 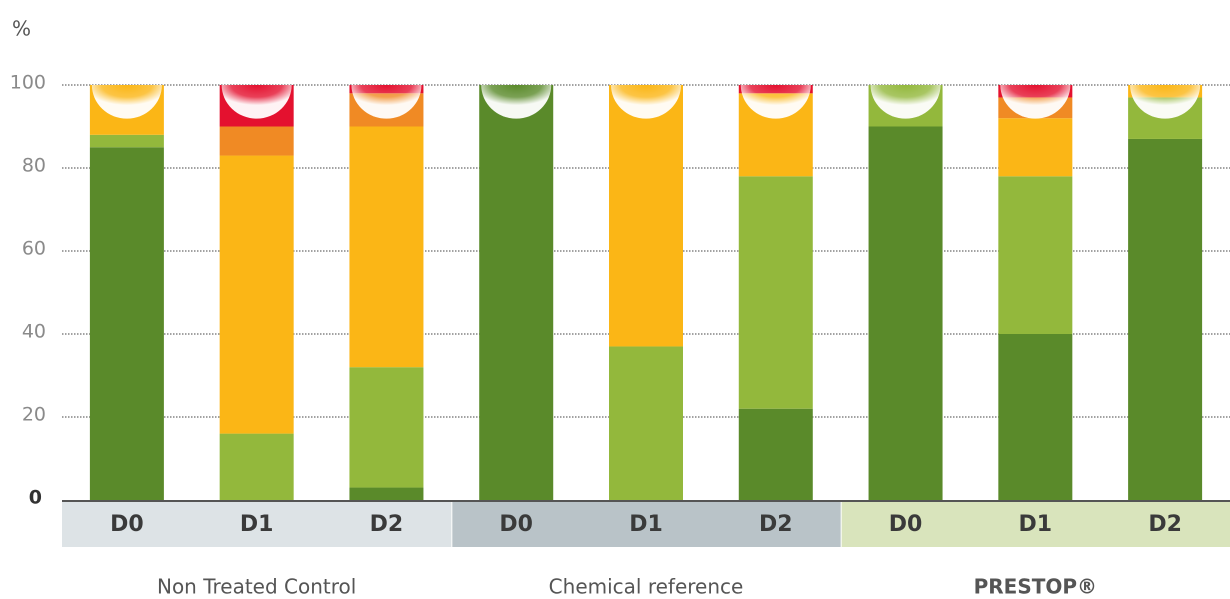 I want to click on y-axis-label: %, so click(x=21, y=29).